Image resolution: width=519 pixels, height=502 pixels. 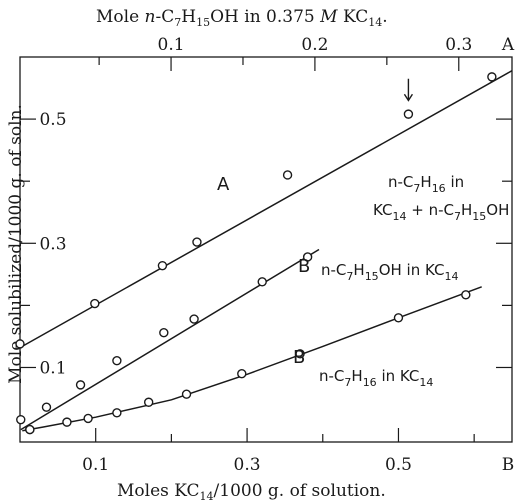 I want to click on series-label: n-C7H16 in, so click(x=426, y=184).